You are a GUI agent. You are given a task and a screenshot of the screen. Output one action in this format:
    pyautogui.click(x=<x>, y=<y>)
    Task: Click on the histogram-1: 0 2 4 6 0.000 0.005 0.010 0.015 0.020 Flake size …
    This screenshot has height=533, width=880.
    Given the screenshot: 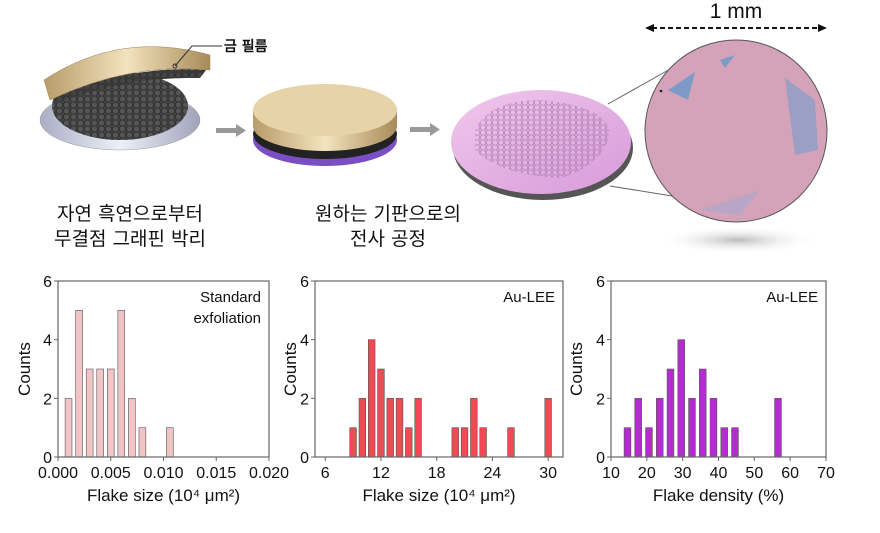 What is the action you would take?
    pyautogui.click(x=152, y=389)
    